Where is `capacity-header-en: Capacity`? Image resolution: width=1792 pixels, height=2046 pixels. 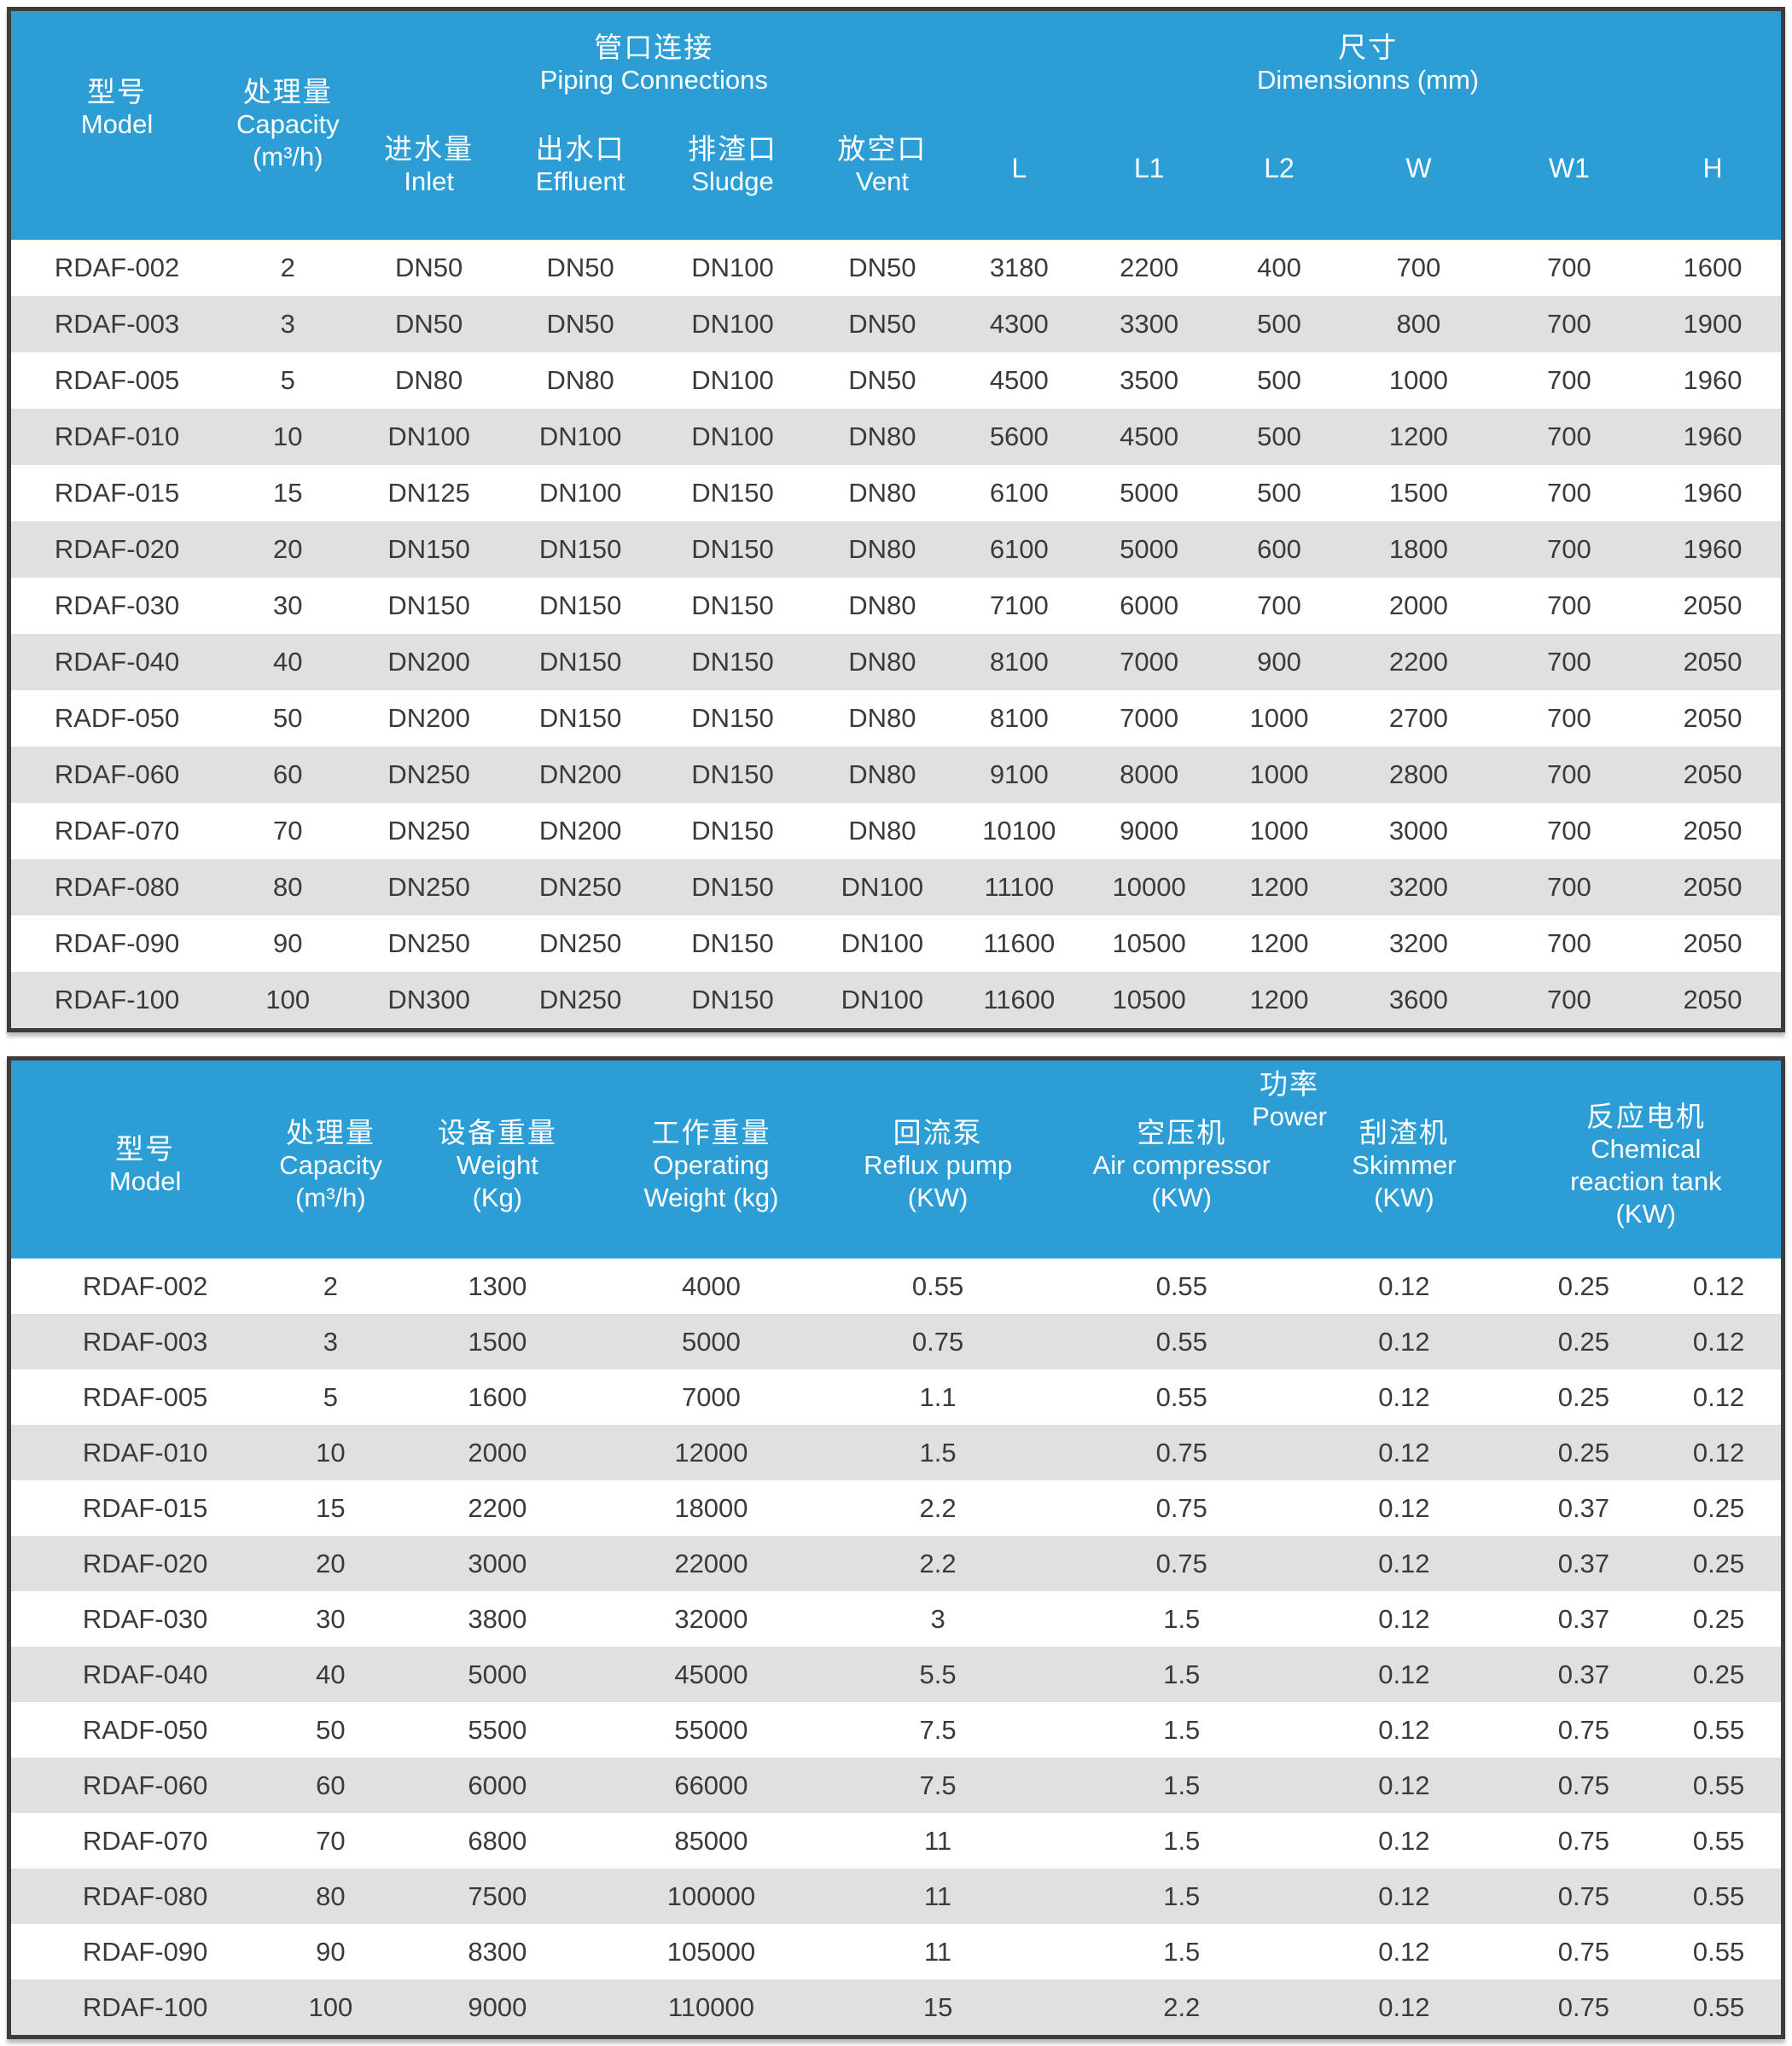
capacity-header-en: Capacity is located at coordinates (288, 124).